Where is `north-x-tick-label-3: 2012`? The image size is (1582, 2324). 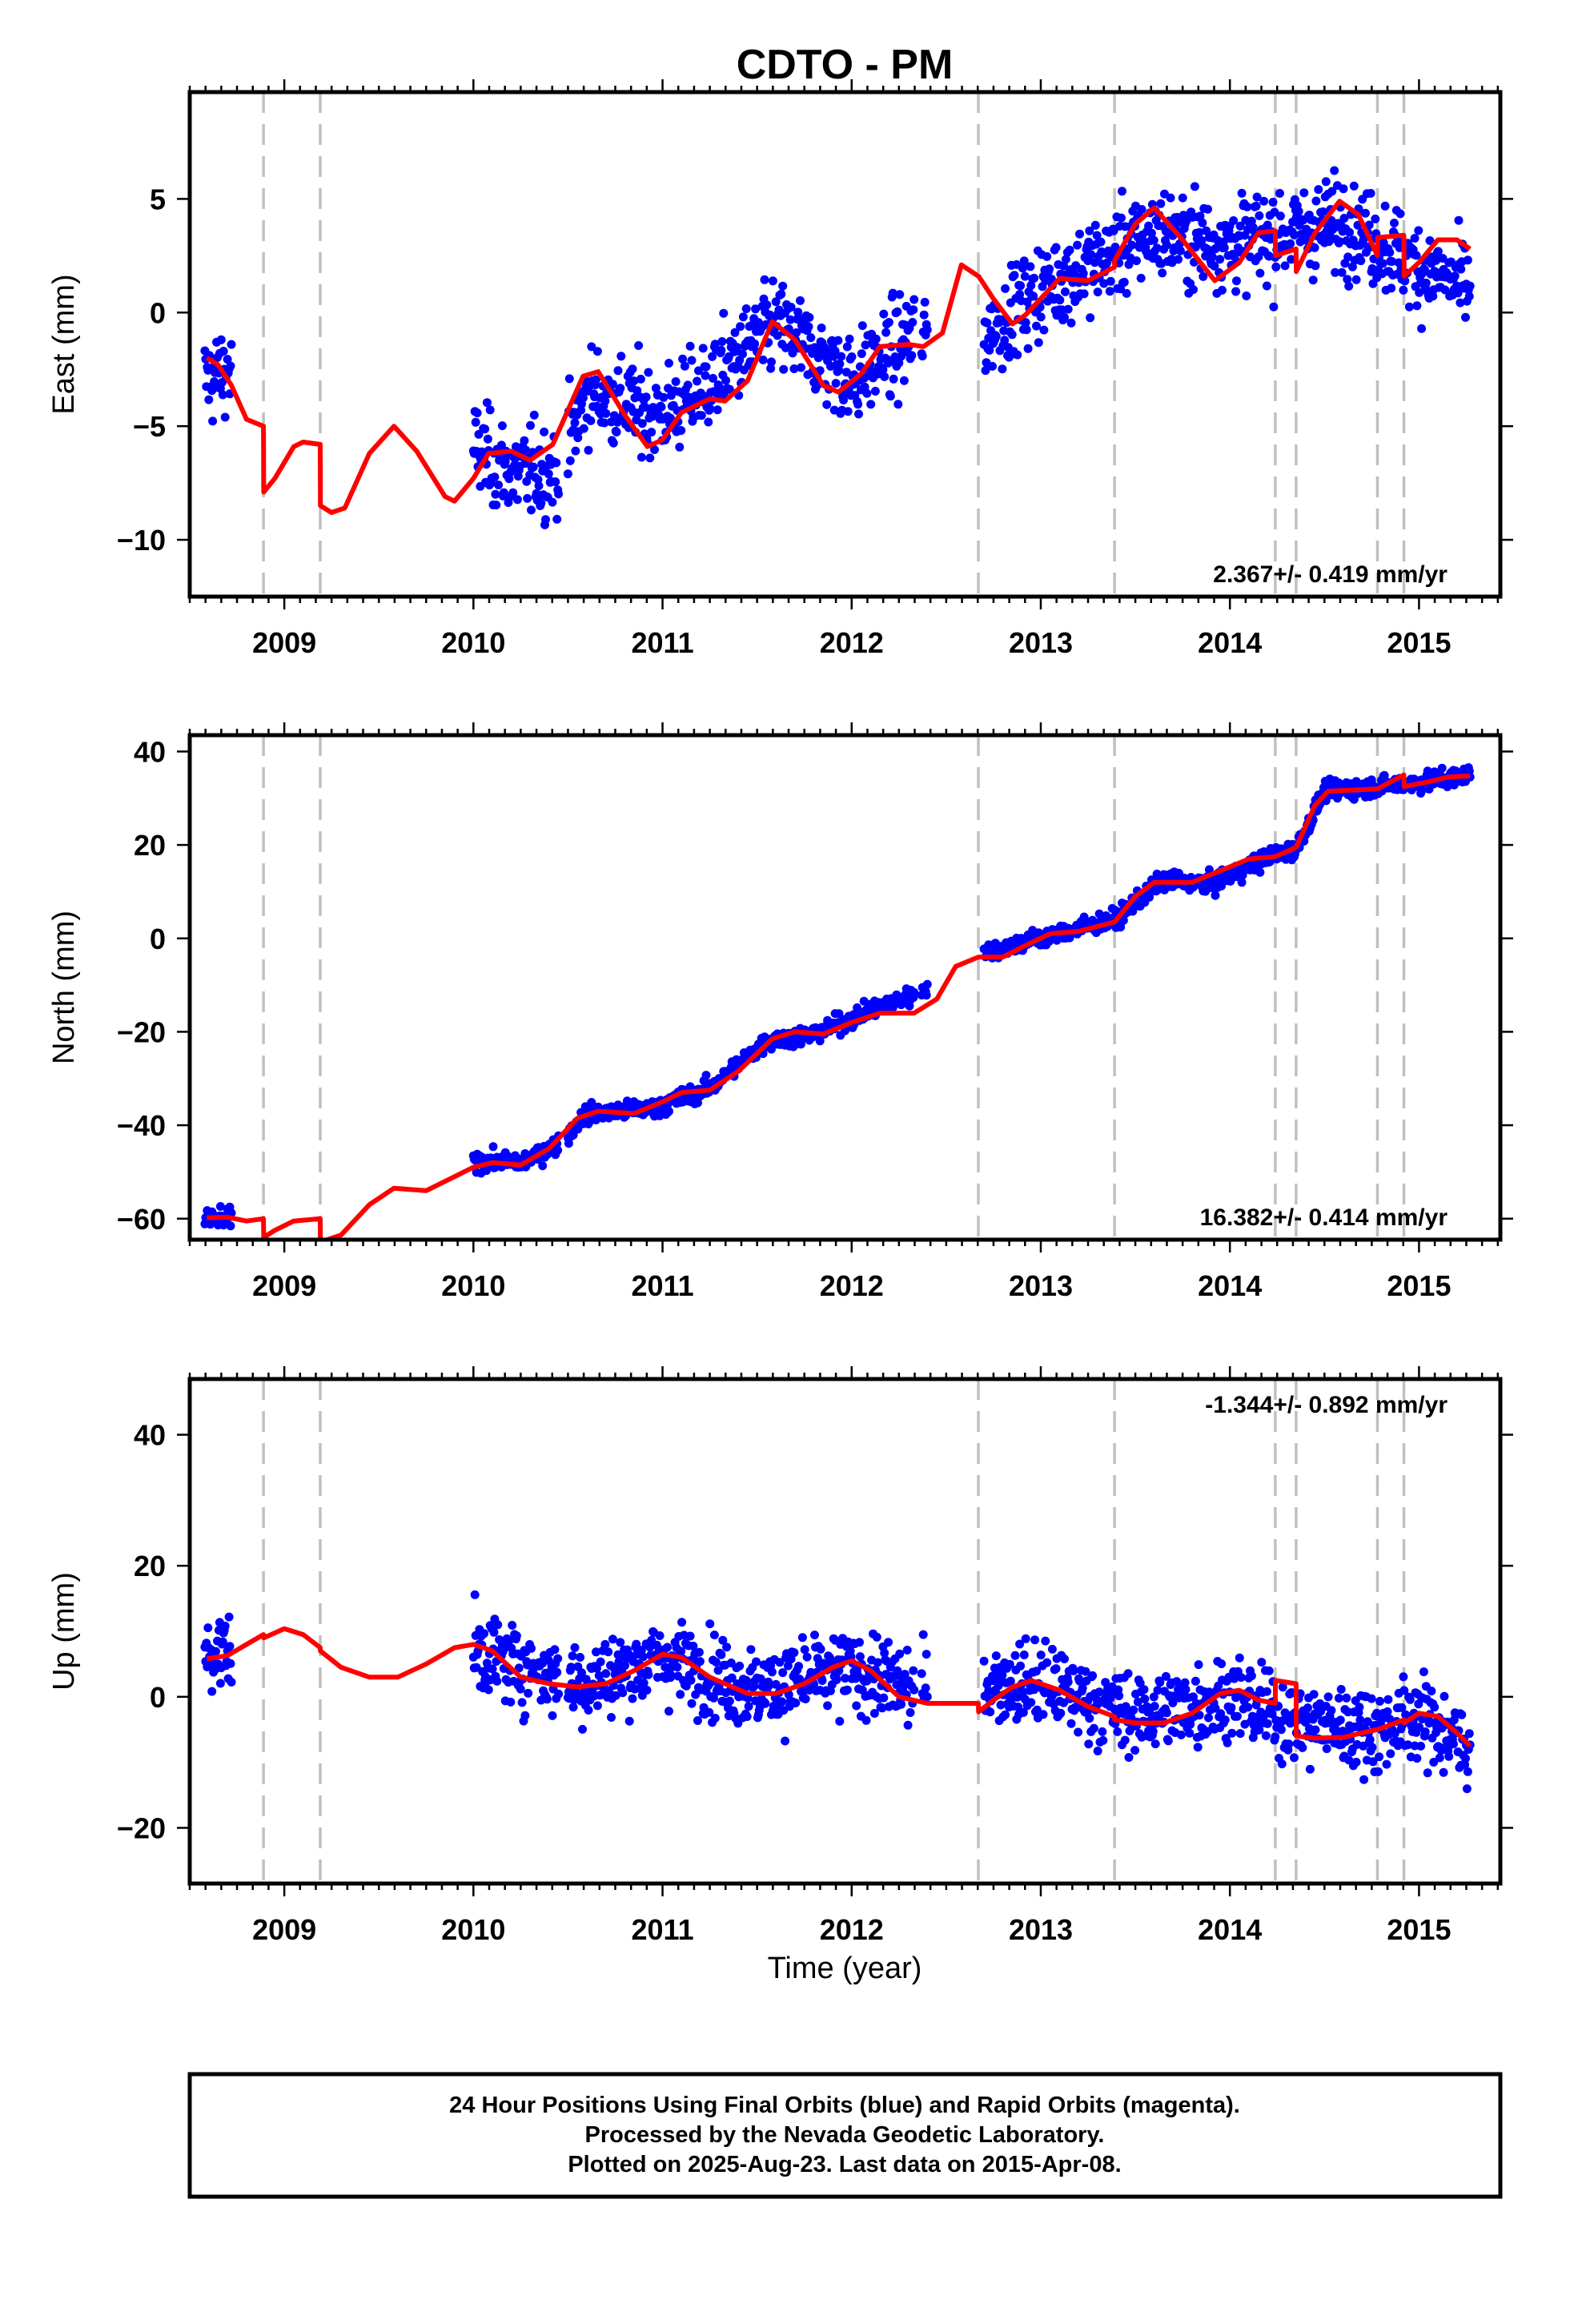
north-x-tick-label-3: 2012 is located at coordinates (852, 1285).